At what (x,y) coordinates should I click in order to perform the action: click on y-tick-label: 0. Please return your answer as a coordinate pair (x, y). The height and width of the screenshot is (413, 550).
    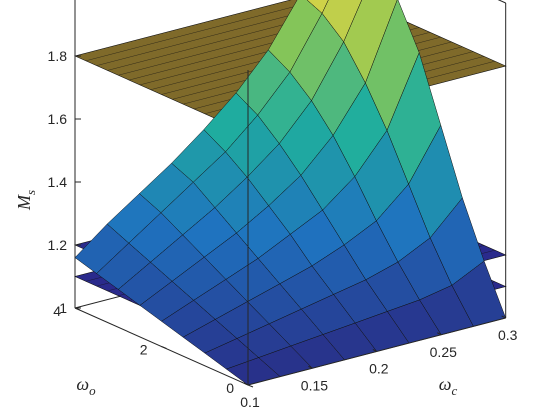
    Looking at the image, I should click on (230, 388).